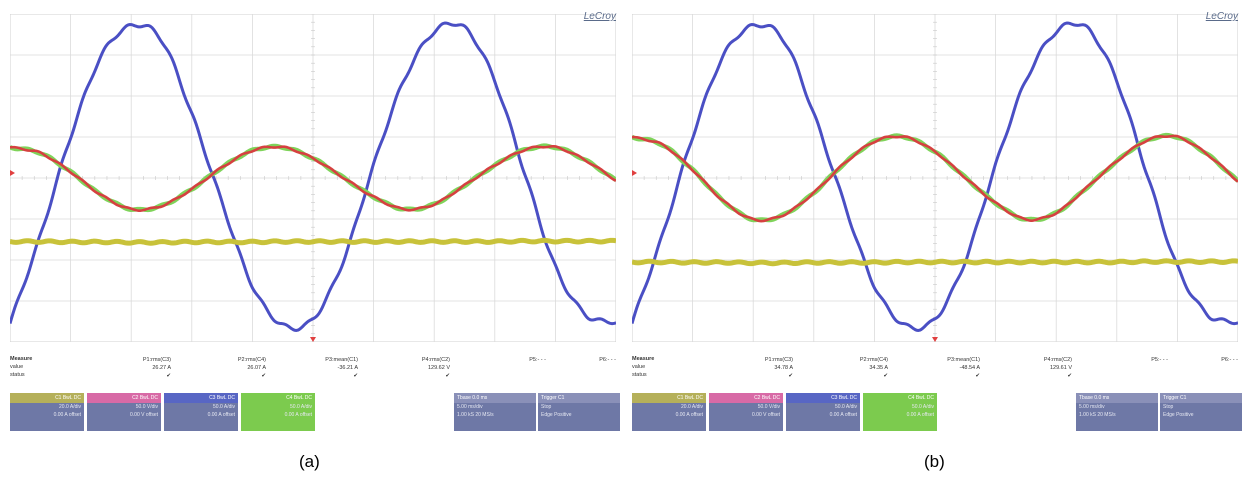 The width and height of the screenshot is (1242, 484). What do you see at coordinates (415, 368) in the screenshot?
I see `measure-column-p4: P4:rms(C2) 129.62 V ✔` at bounding box center [415, 368].